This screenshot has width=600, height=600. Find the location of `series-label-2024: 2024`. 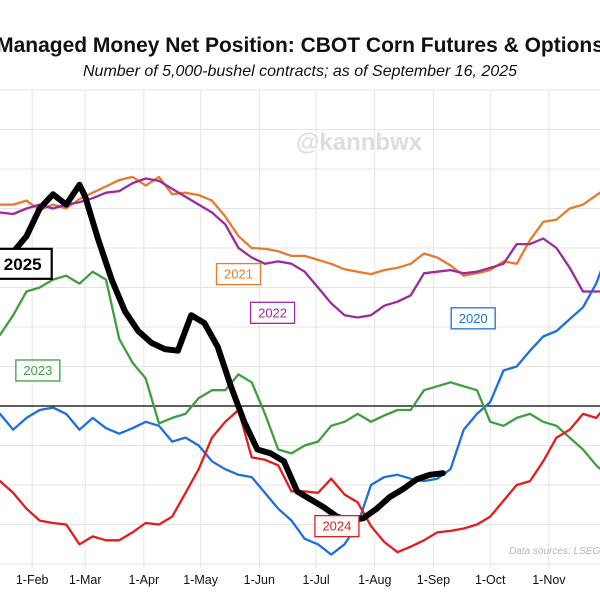

series-label-2024: 2024 is located at coordinates (337, 526).